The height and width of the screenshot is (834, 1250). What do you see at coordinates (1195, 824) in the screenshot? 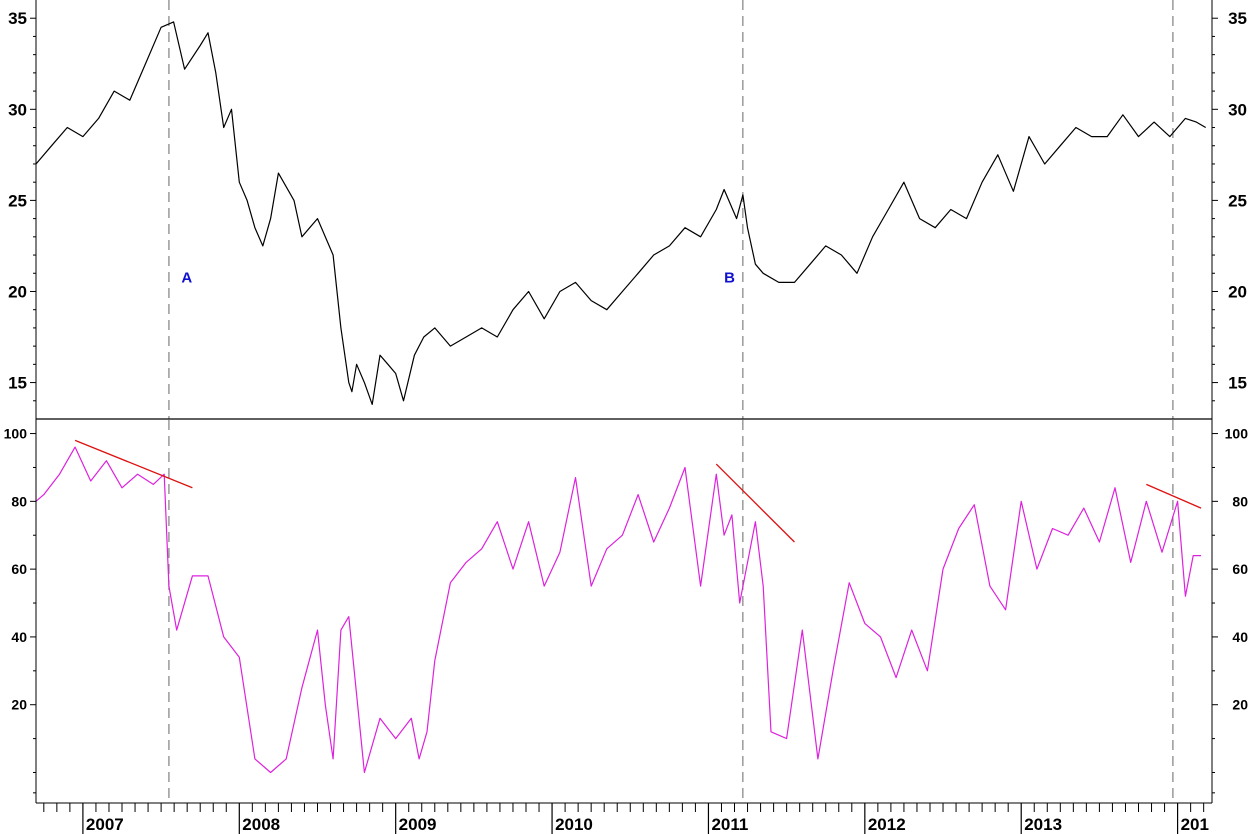
I see `x-tick-label: 201` at bounding box center [1195, 824].